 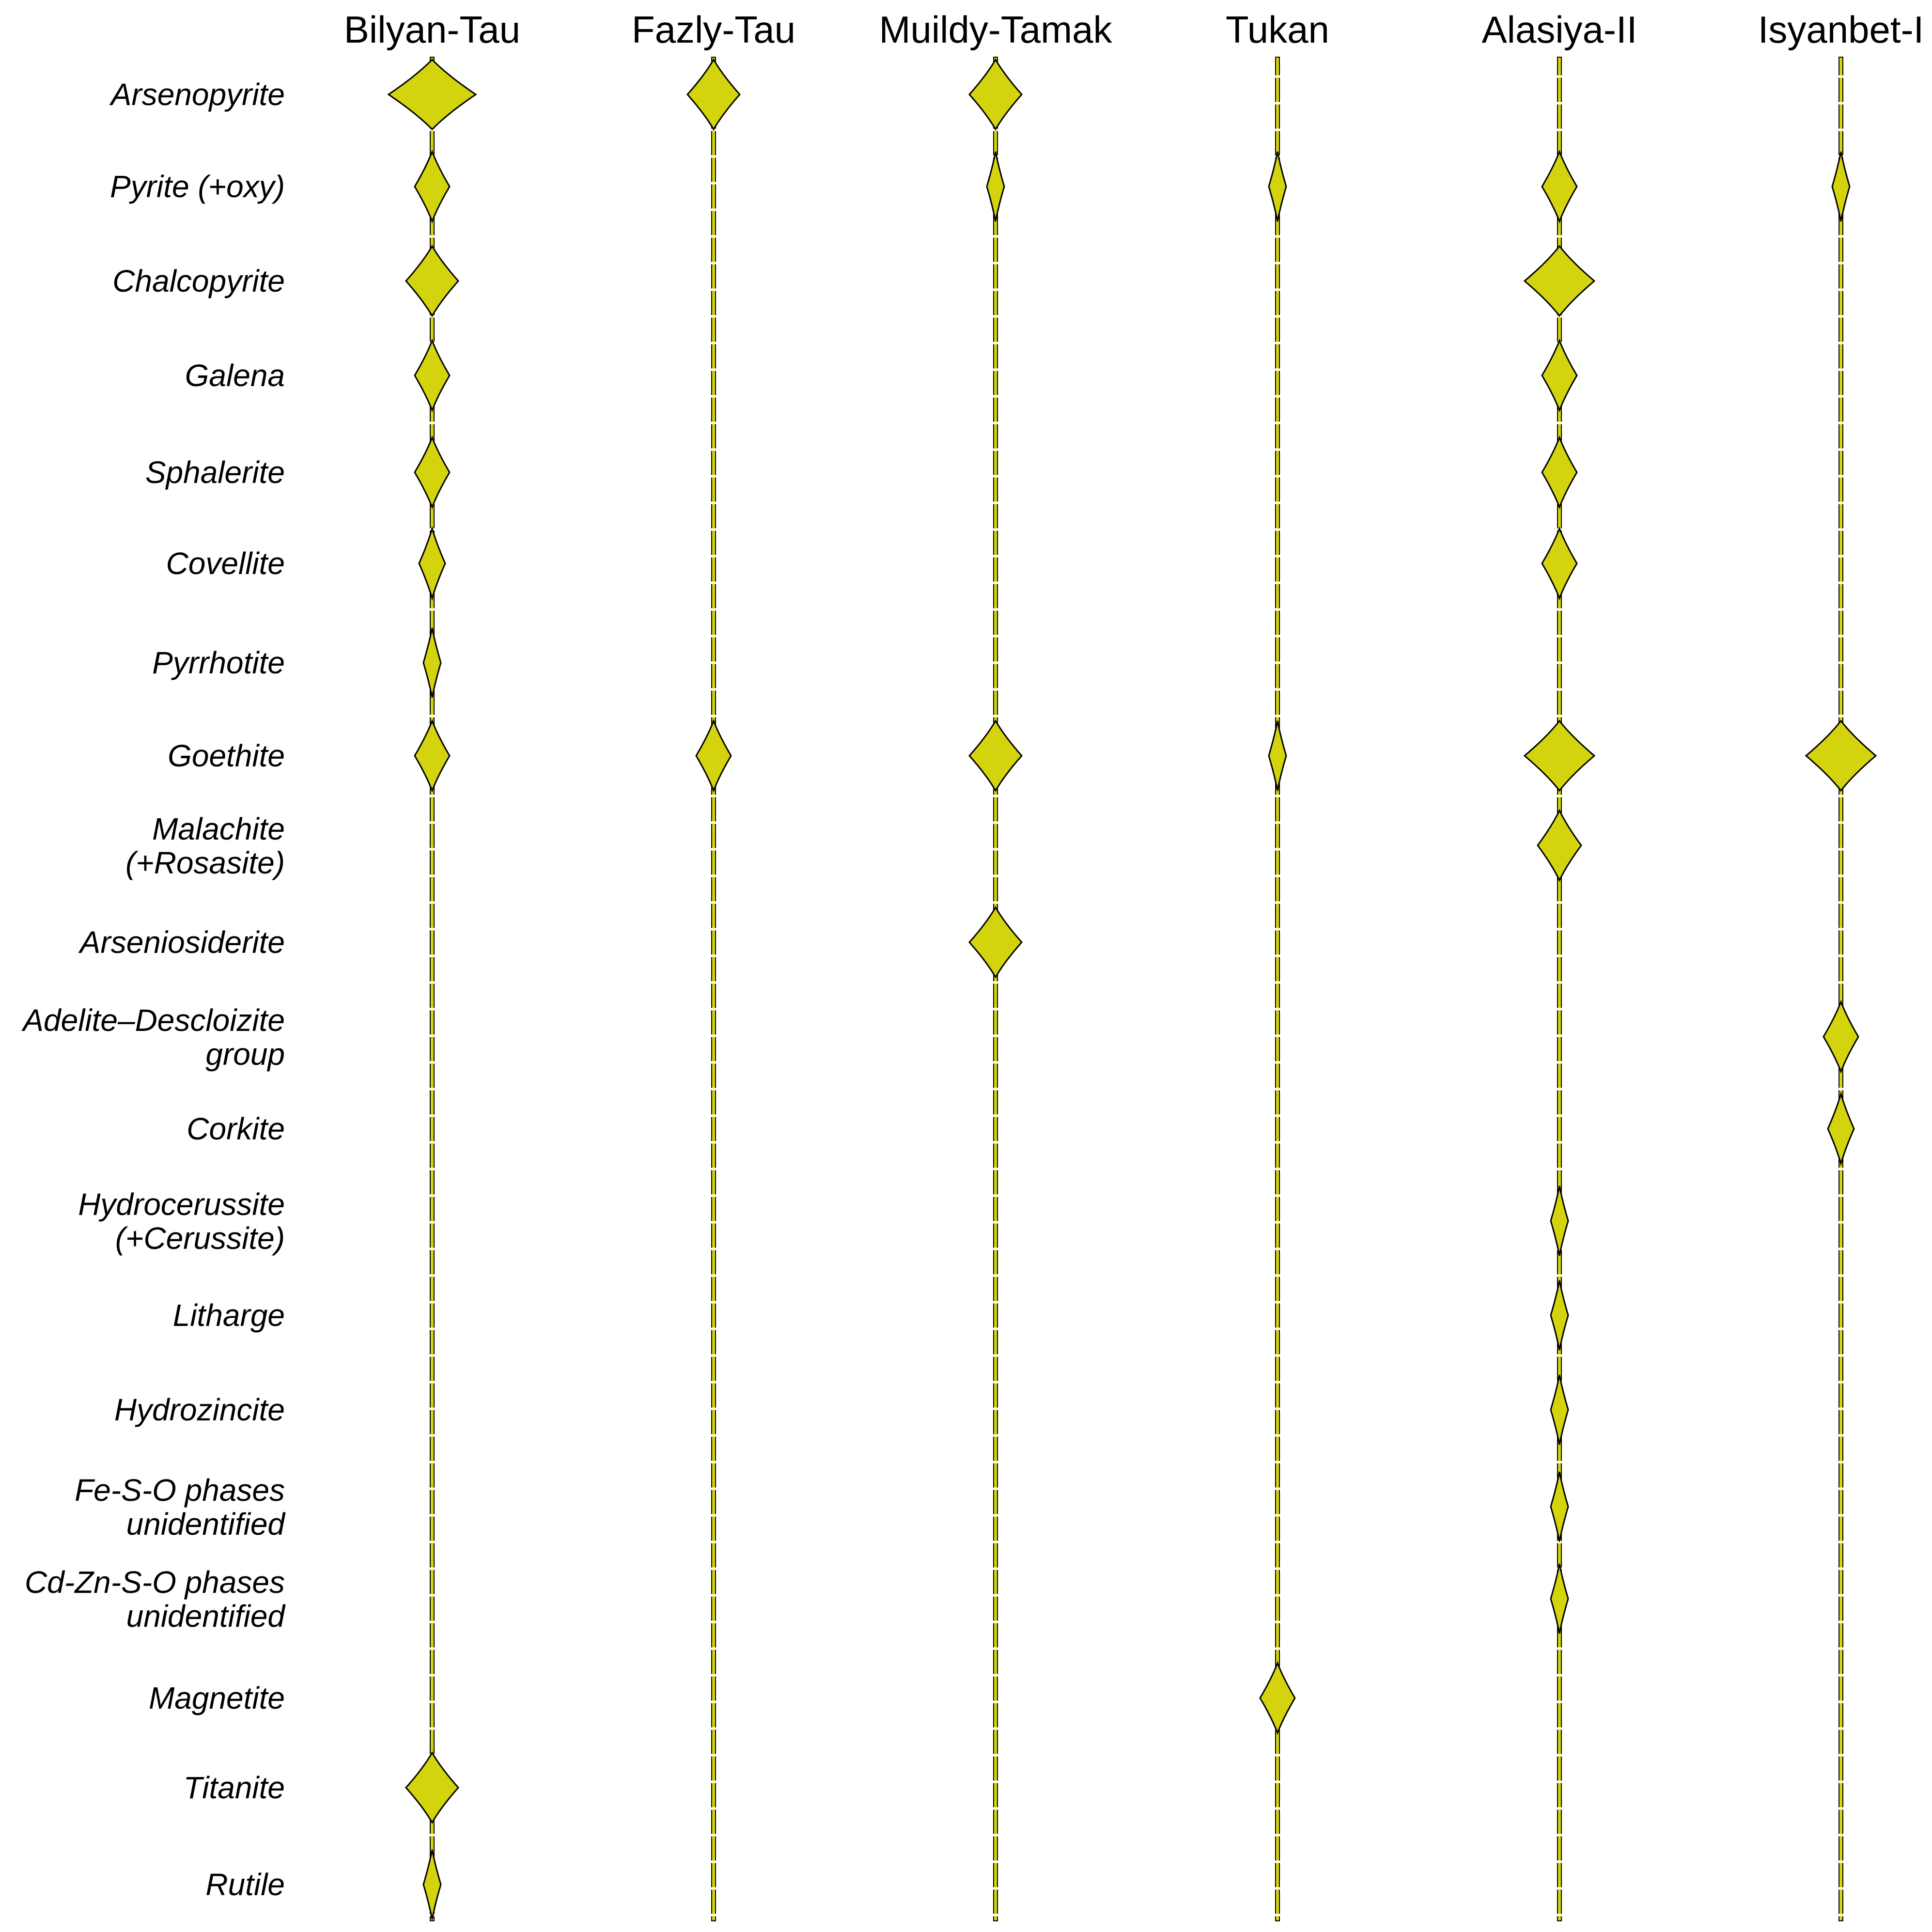 I want to click on mineral-label-titanite: Titanite, so click(x=234, y=1787).